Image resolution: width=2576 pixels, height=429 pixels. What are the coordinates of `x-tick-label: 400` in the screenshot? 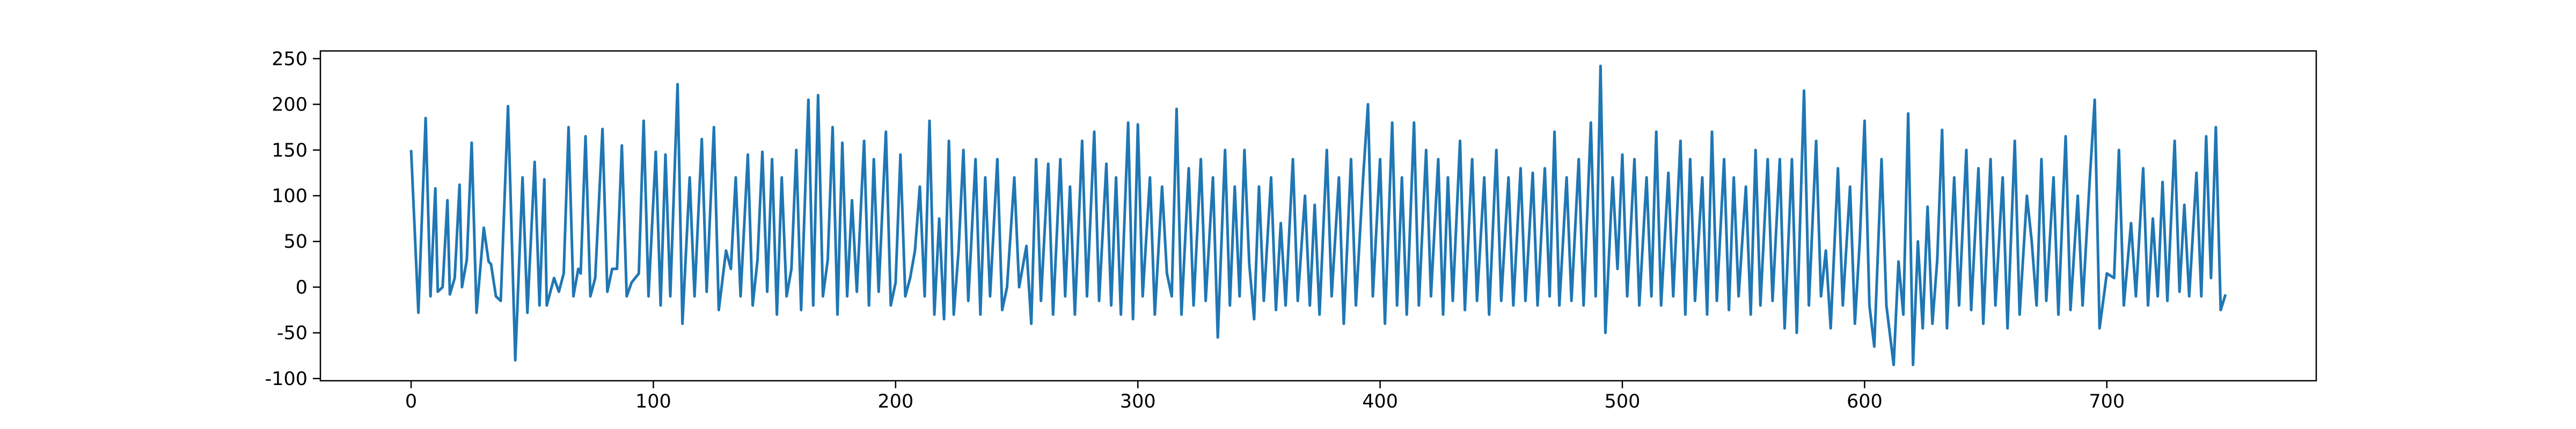 It's located at (1380, 401).